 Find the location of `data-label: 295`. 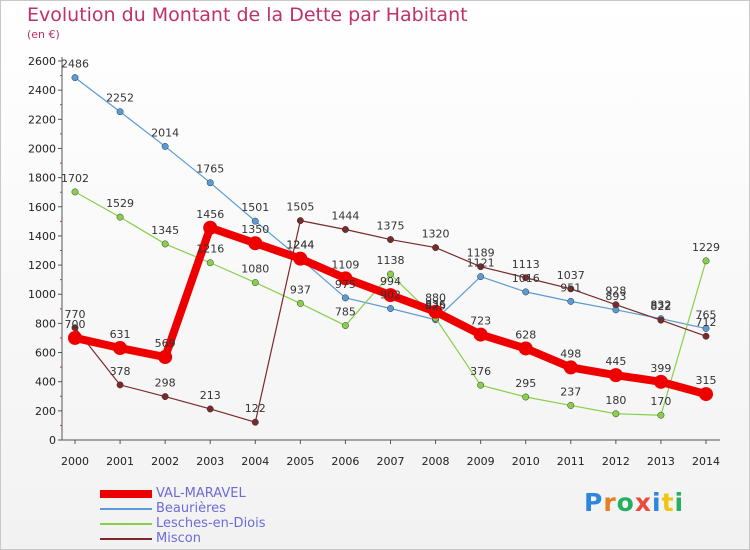

data-label: 295 is located at coordinates (525, 383).